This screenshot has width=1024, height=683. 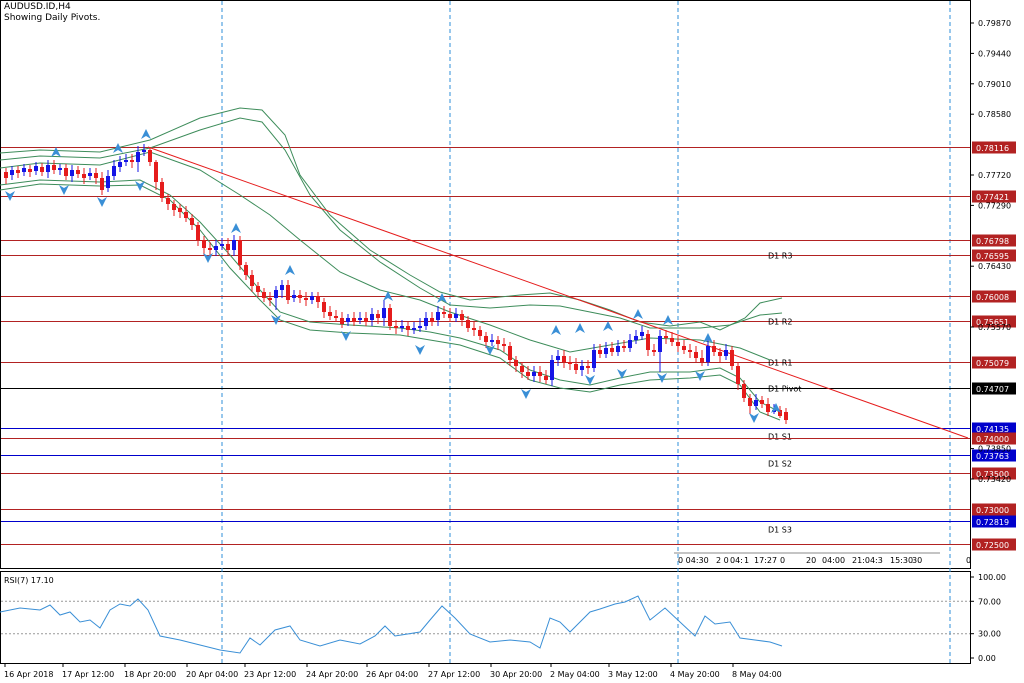 What do you see at coordinates (575, 674) in the screenshot?
I see `time-axis-label: 2 May 04:00` at bounding box center [575, 674].